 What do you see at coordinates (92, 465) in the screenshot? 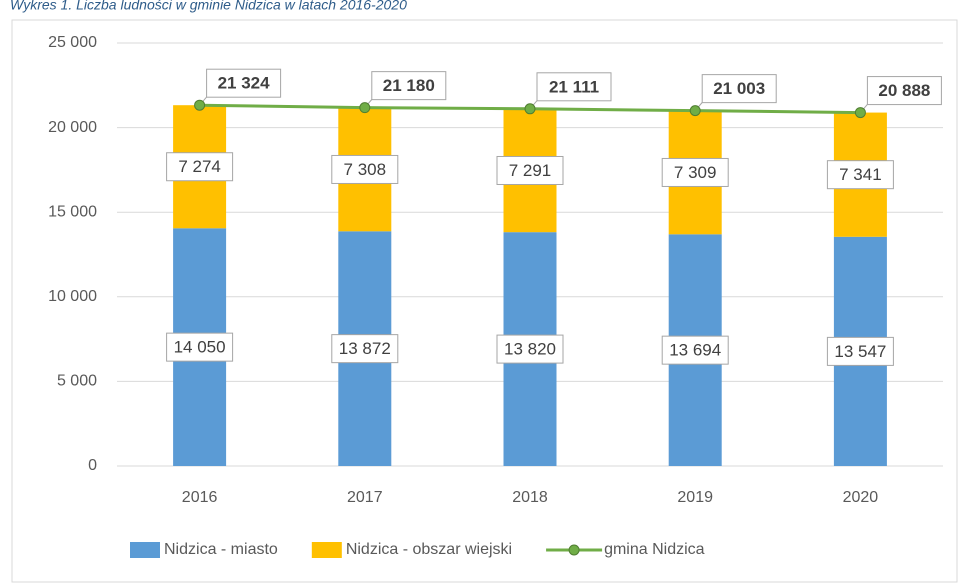
I see `y-tick-label: 0` at bounding box center [92, 465].